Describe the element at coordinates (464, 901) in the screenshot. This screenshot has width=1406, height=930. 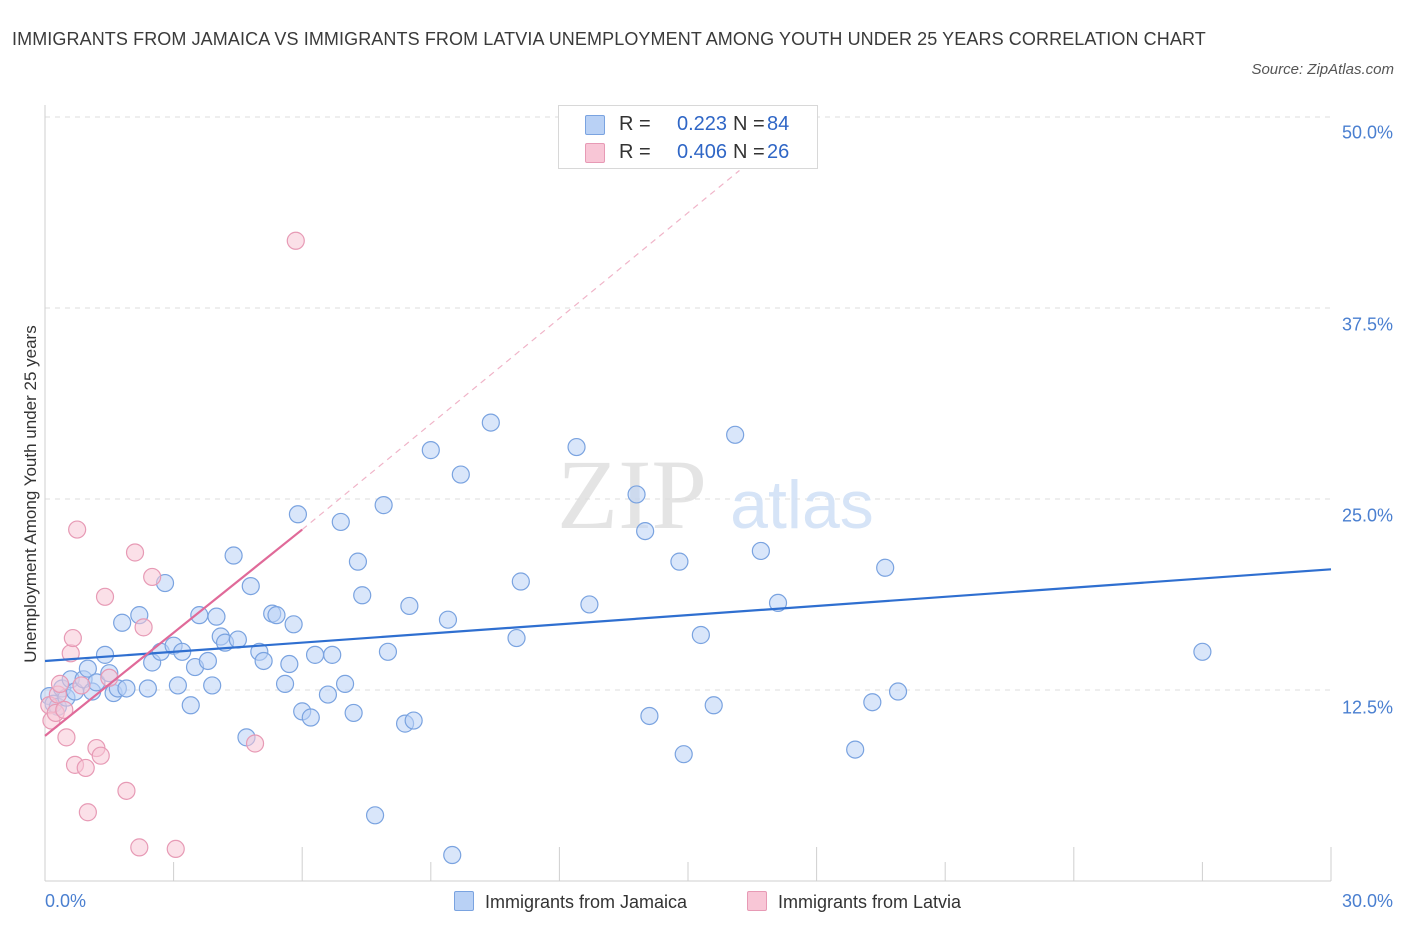
I see `jamaica-legend-swatch` at that location.